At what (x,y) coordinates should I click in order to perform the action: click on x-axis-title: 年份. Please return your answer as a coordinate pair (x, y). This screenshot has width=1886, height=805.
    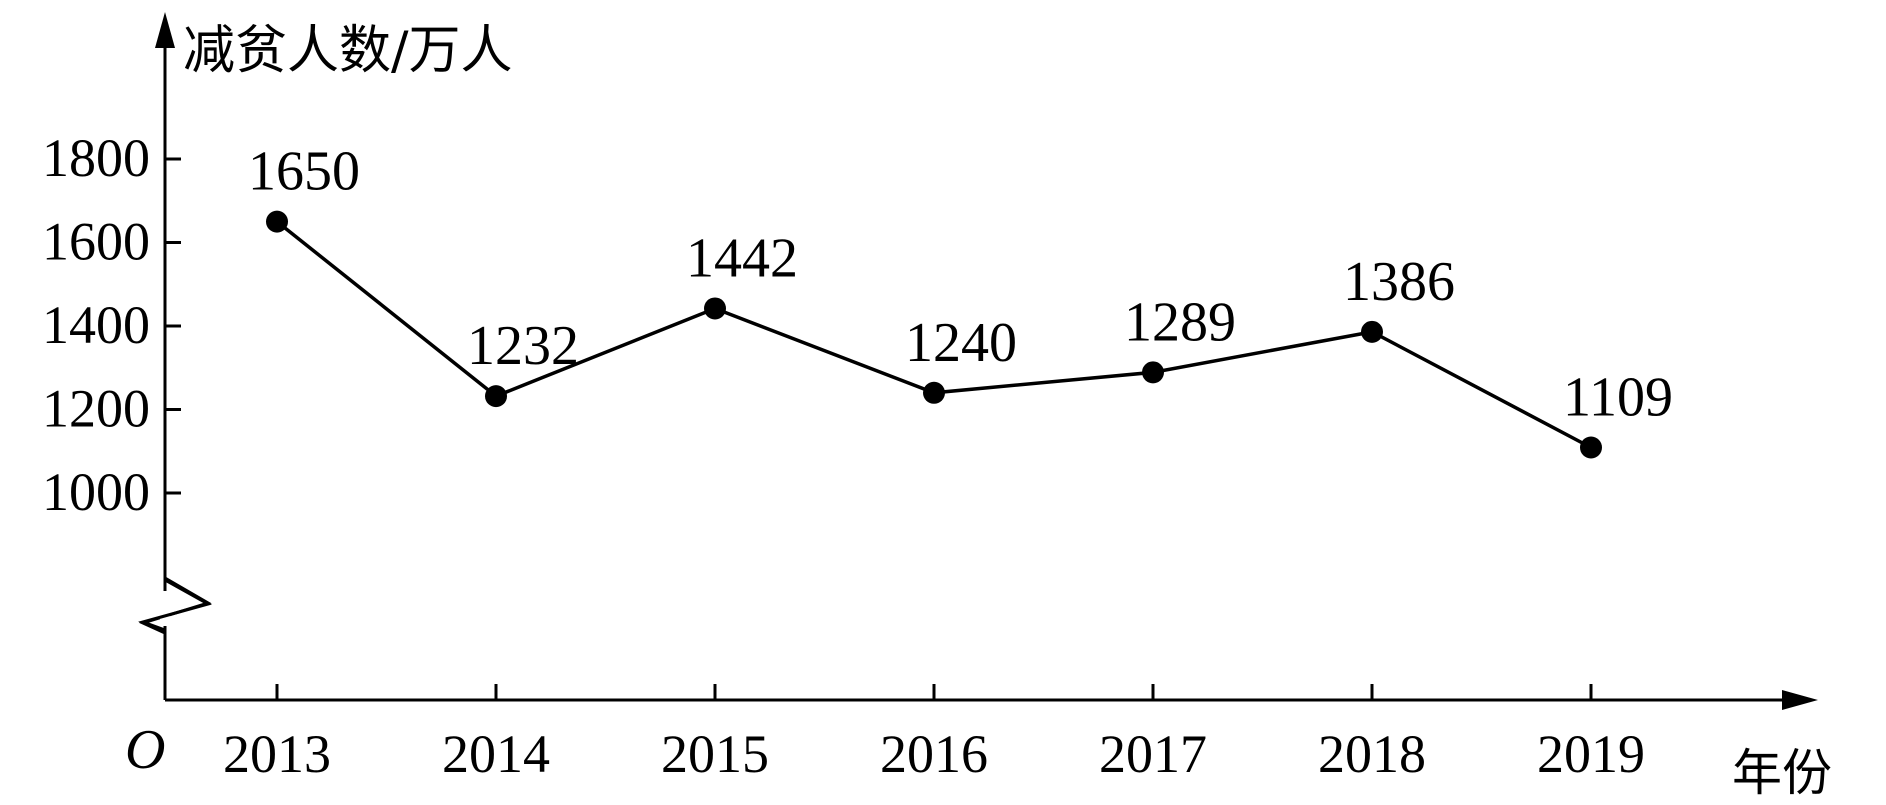
    Looking at the image, I should click on (1782, 773).